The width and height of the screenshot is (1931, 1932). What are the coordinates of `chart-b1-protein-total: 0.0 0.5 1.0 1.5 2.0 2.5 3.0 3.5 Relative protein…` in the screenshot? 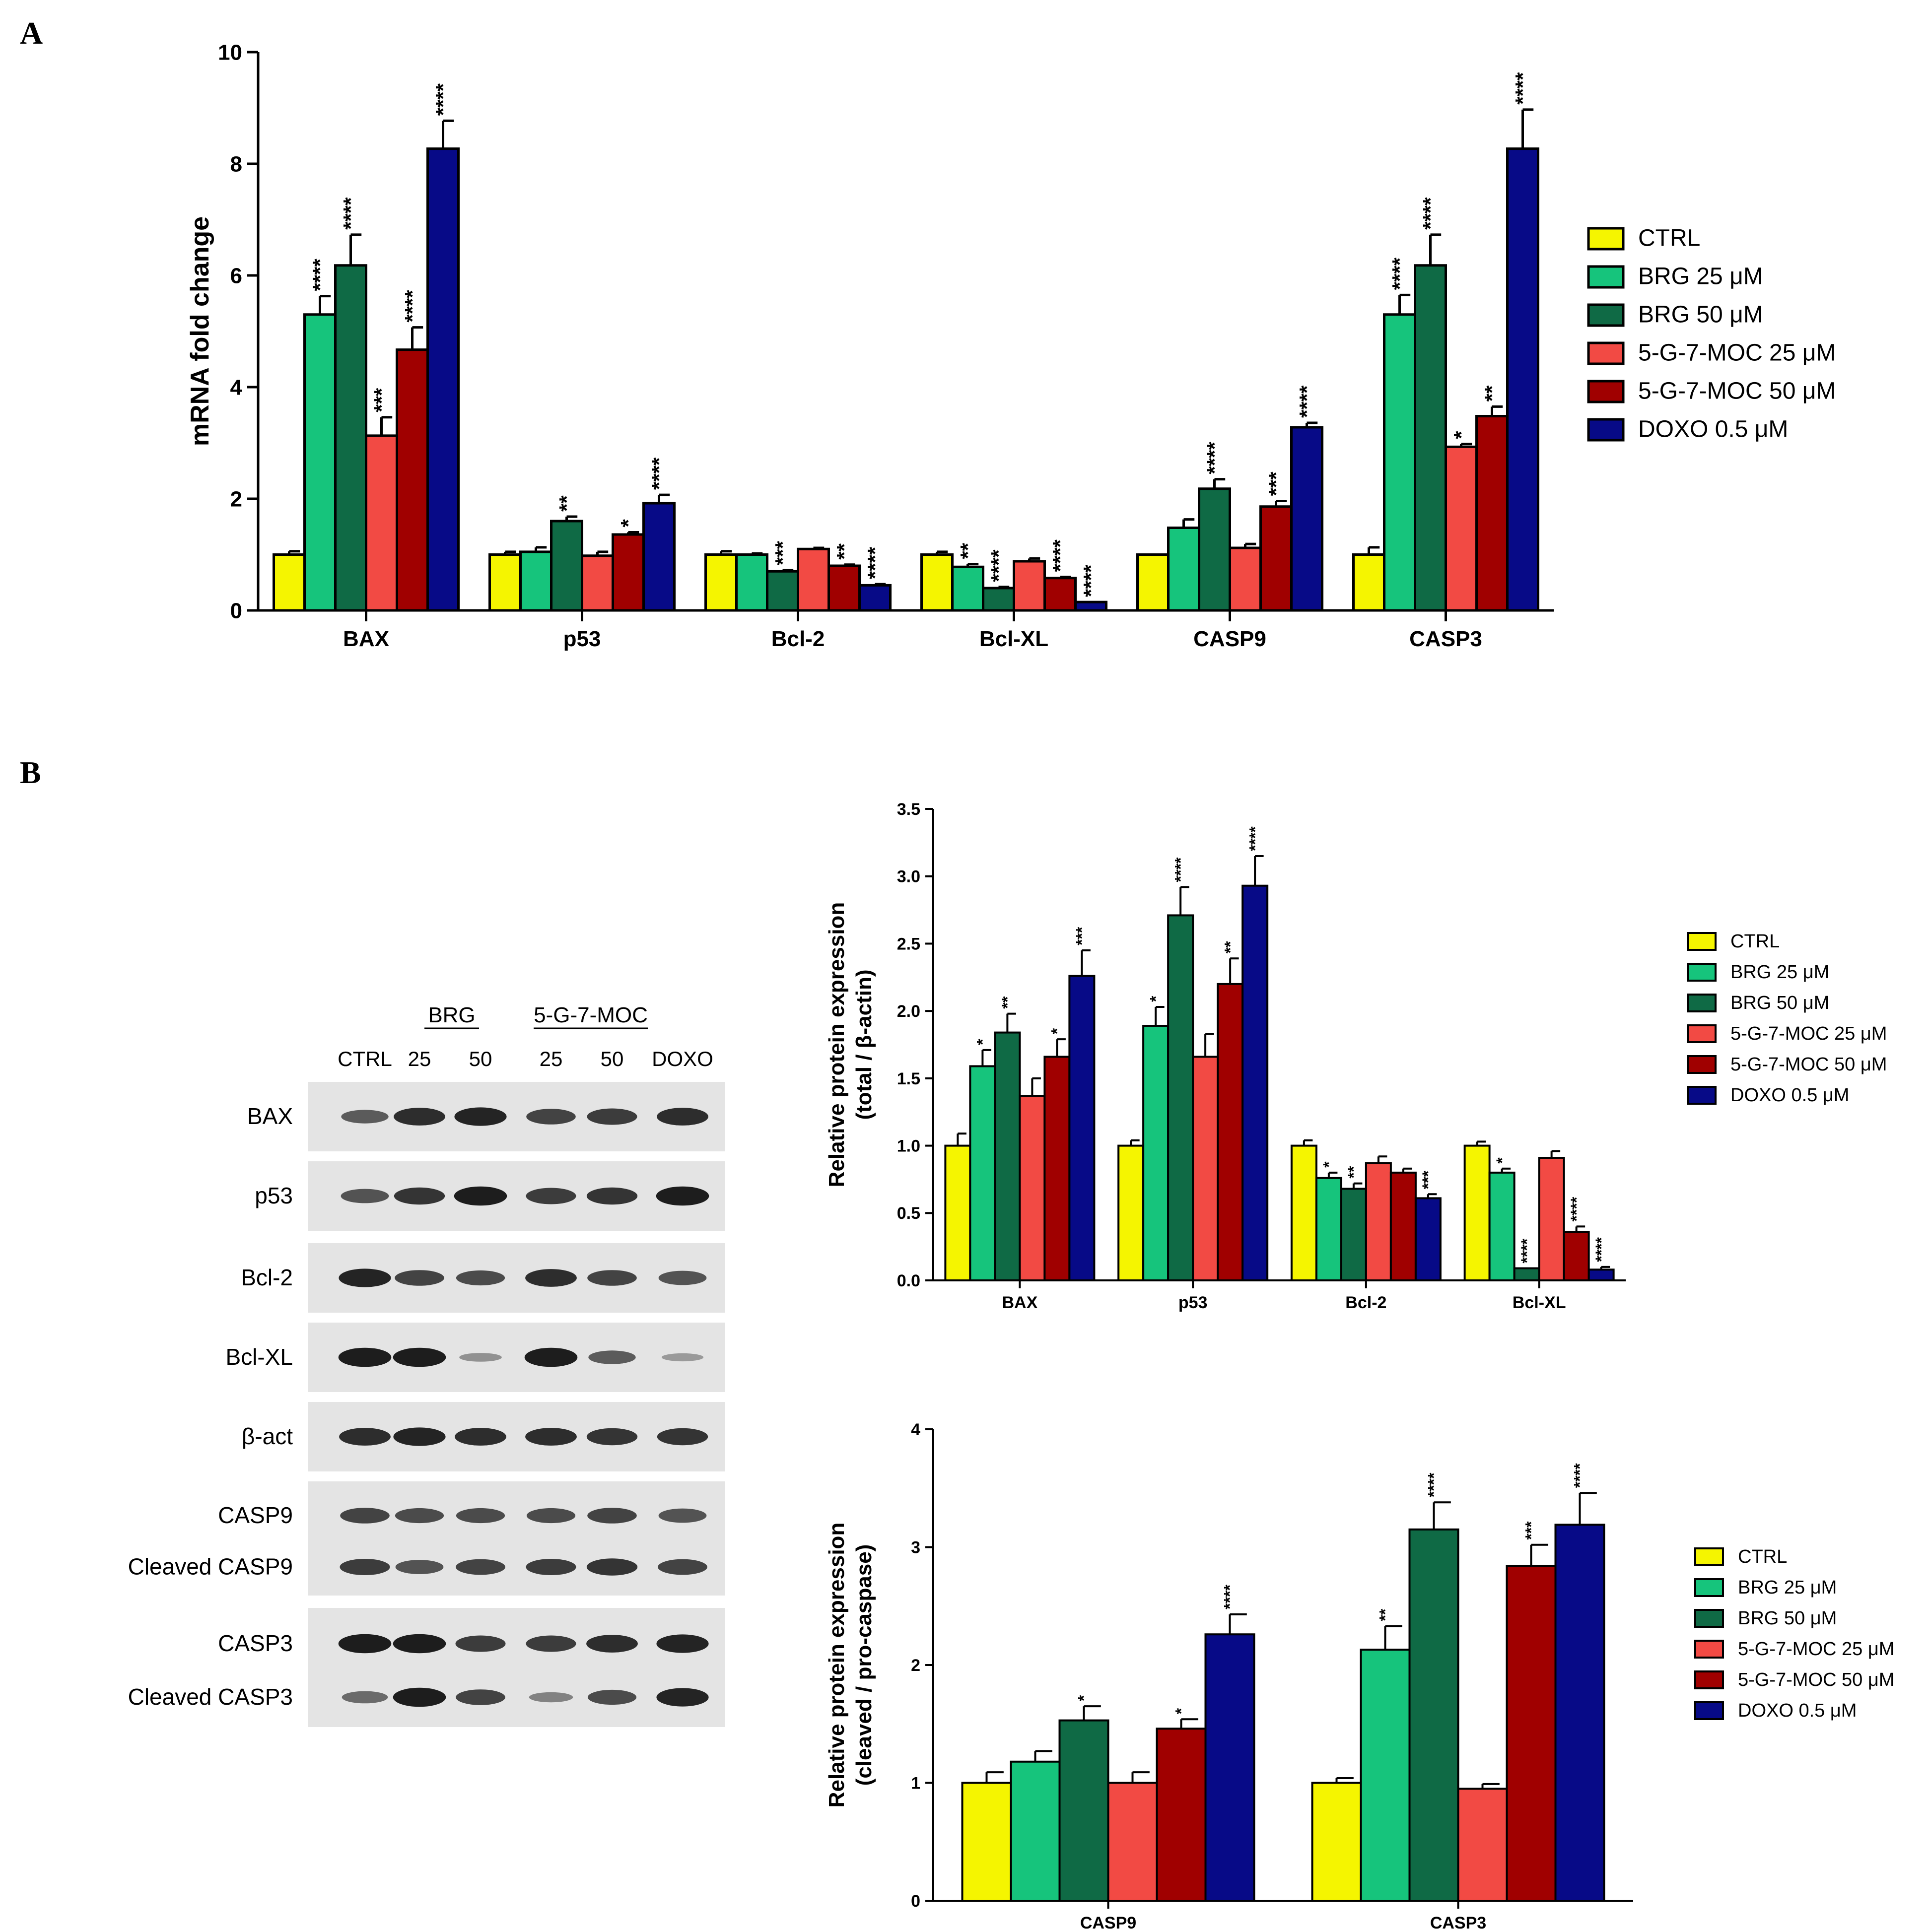 It's located at (1356, 1056).